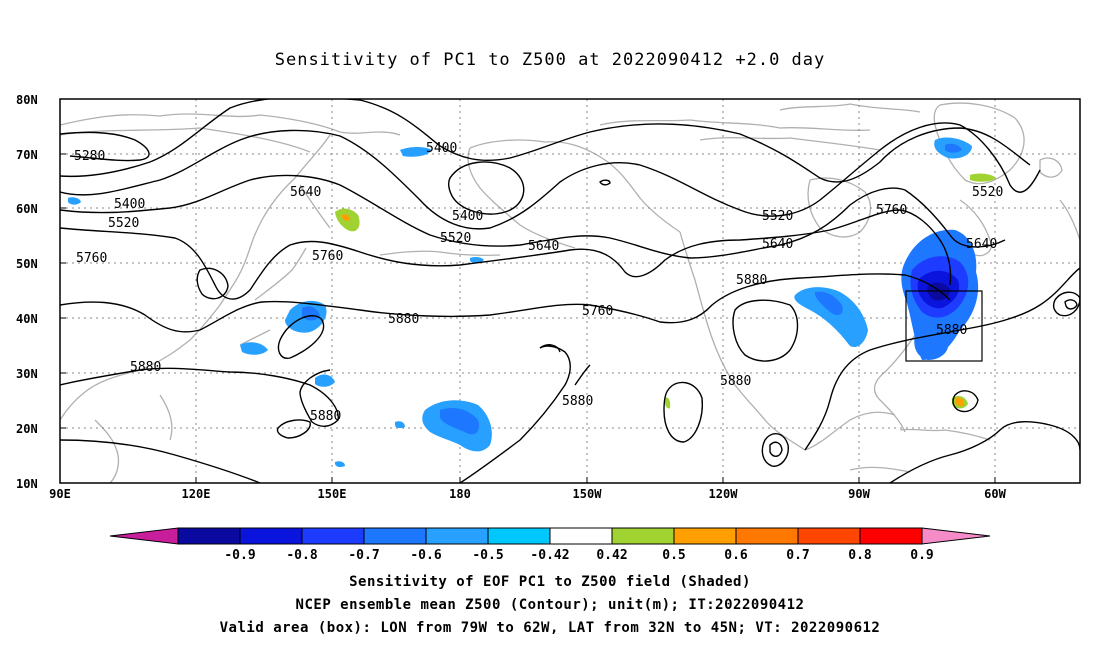 This screenshot has width=1100, height=650. Describe the element at coordinates (27, 374) in the screenshot. I see `lat-label: 30N` at that location.